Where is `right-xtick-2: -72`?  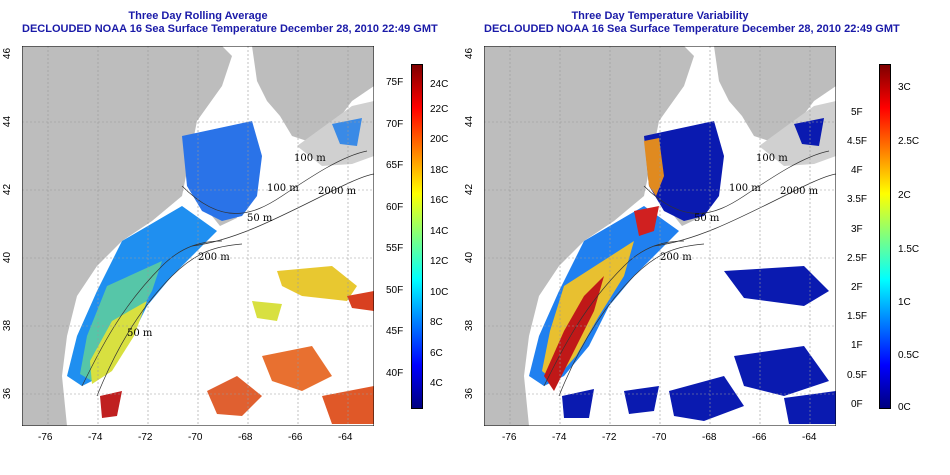 right-xtick-2: -72 is located at coordinates (609, 437).